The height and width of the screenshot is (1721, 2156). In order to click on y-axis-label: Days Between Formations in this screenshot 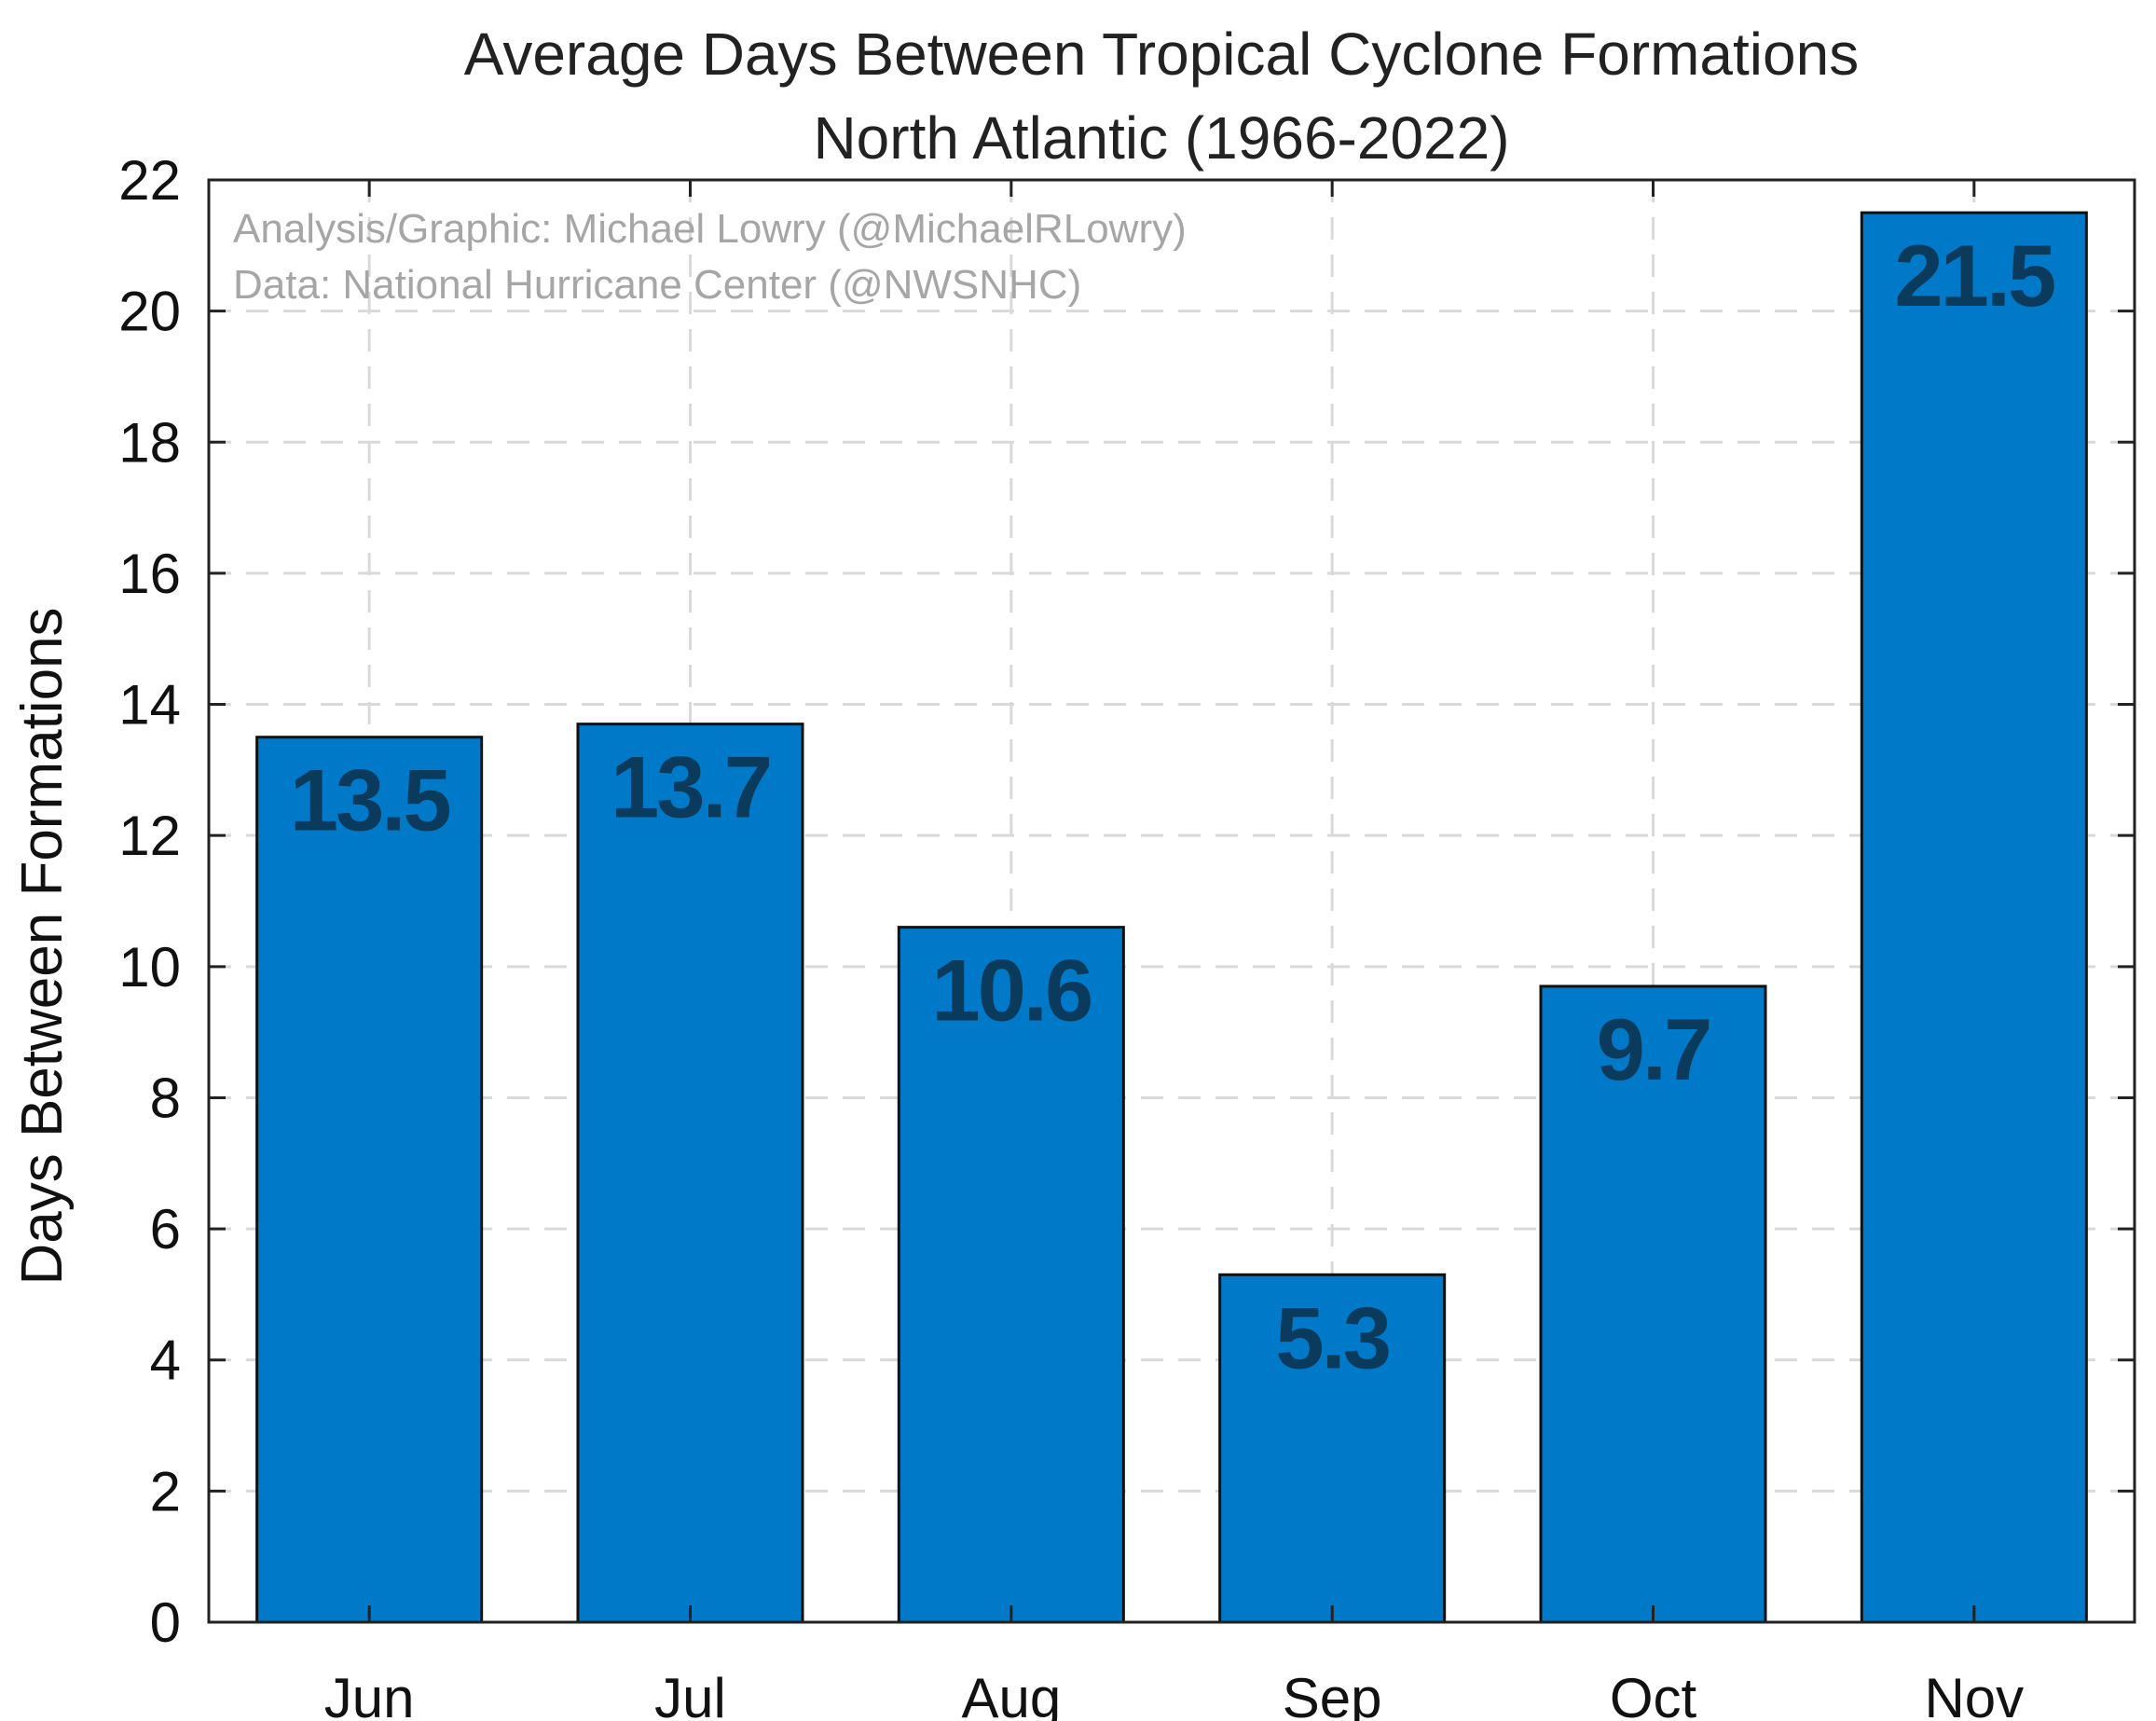, I will do `click(42, 946)`.